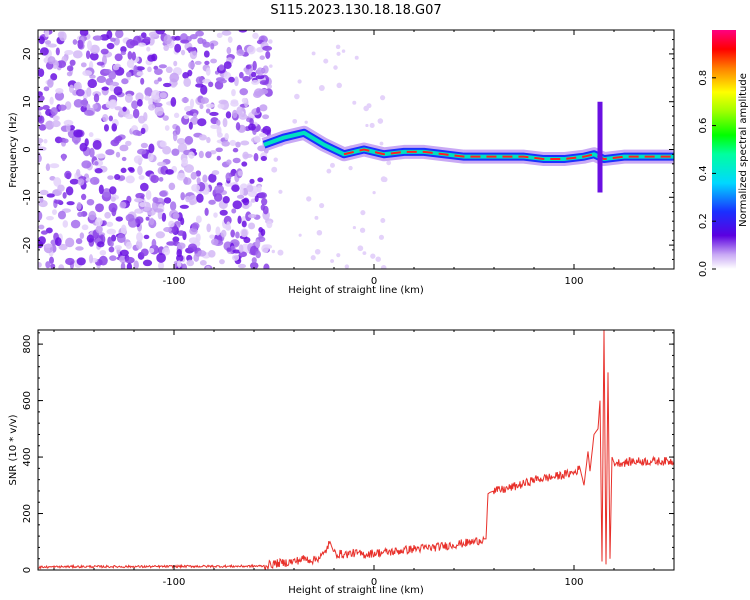  I want to click on snr-ytick-label: 600, so click(27, 400).